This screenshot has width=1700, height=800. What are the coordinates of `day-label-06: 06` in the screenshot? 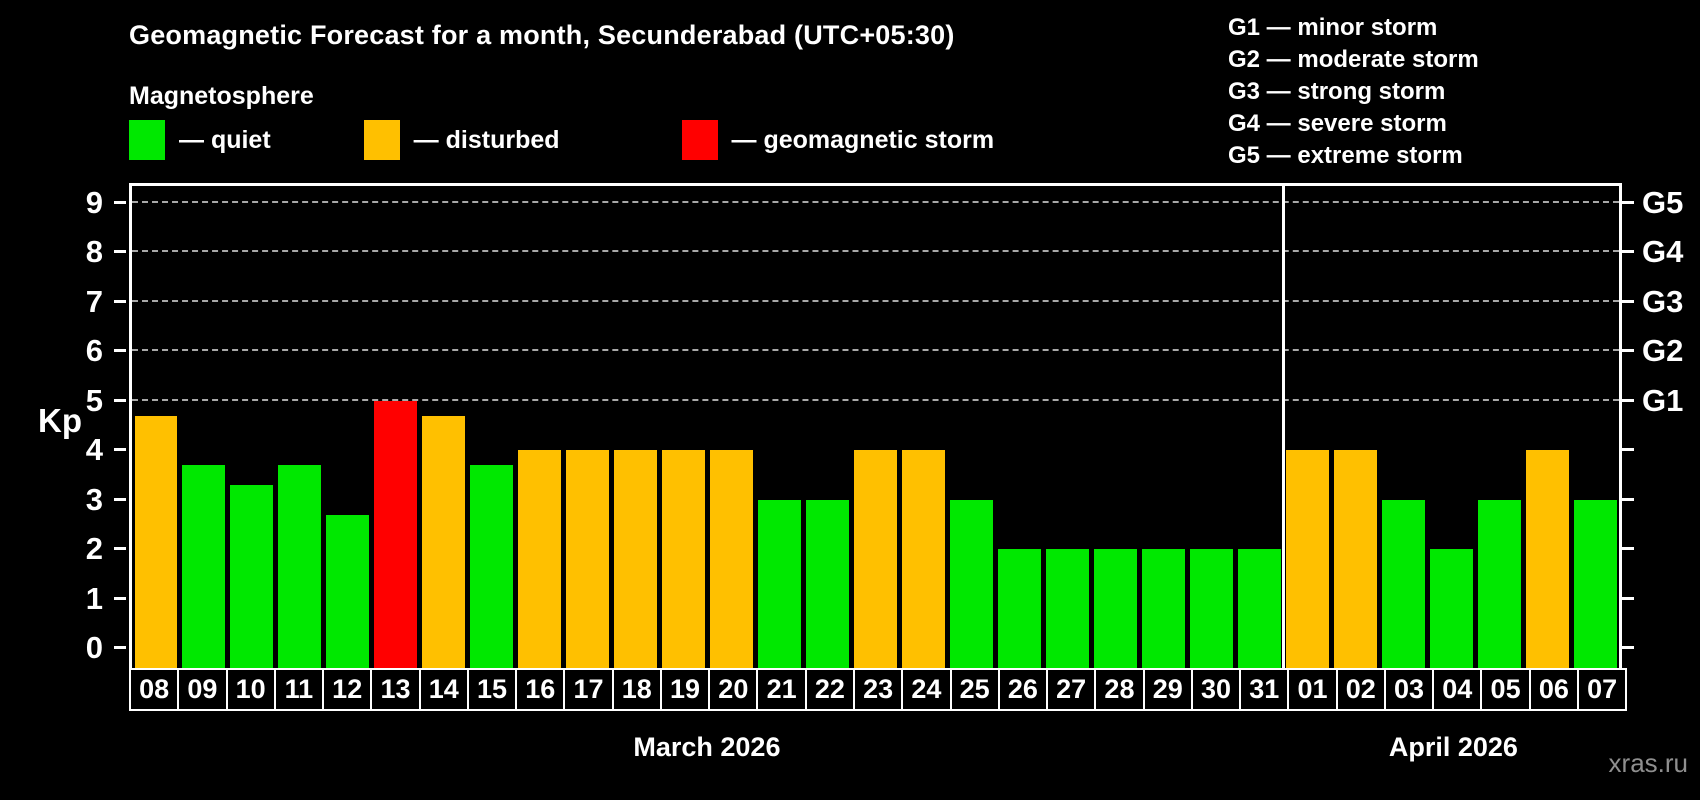 It's located at (1553, 689).